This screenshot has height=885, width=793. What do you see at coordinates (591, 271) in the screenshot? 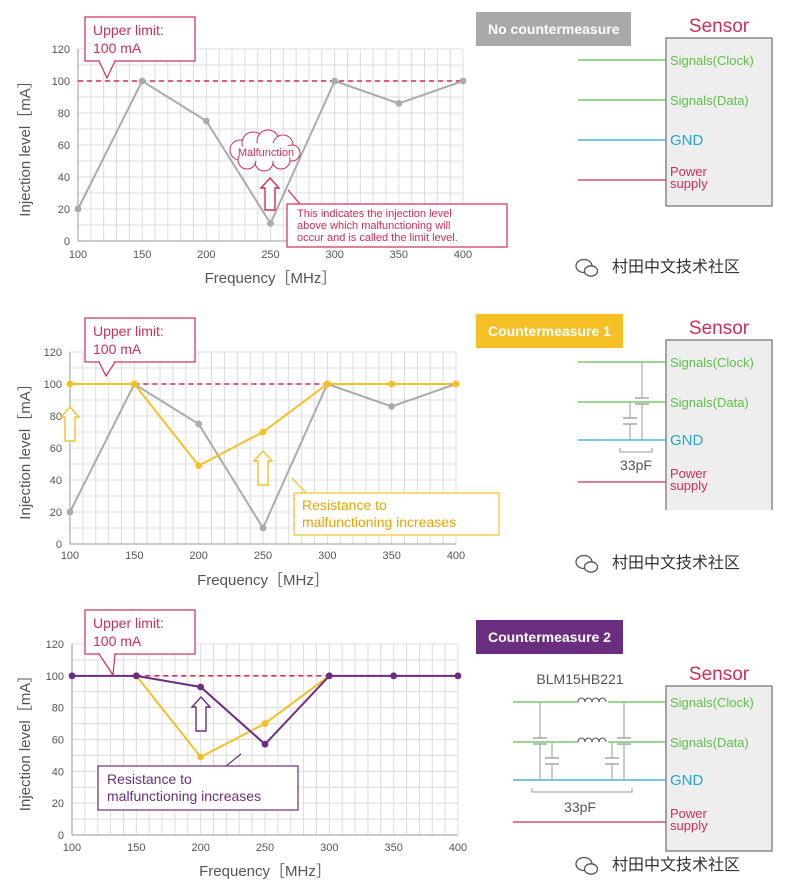
I see `bubble` at bounding box center [591, 271].